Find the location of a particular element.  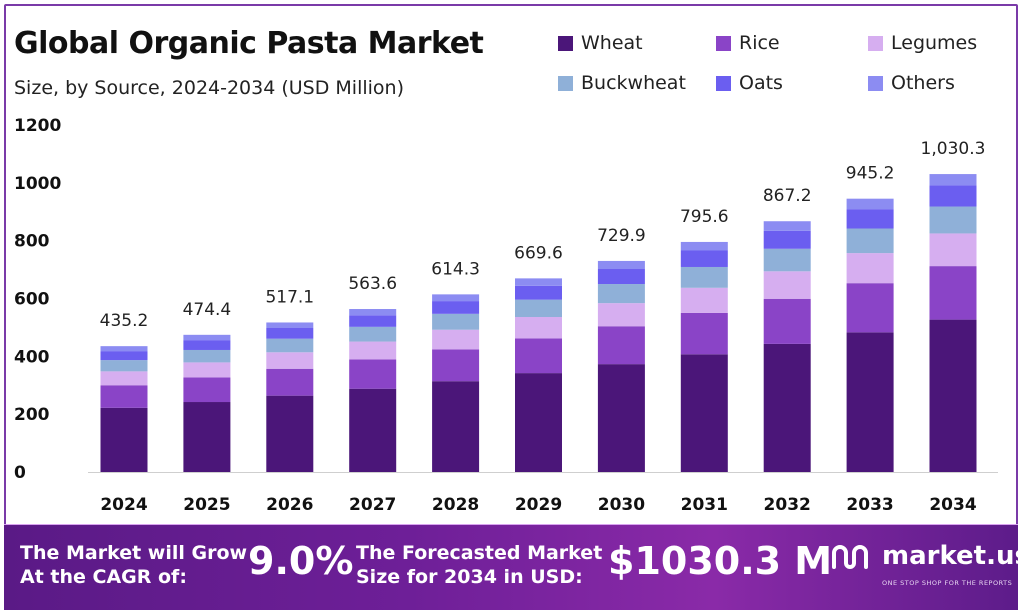

bar-total-label: 474.4 is located at coordinates (207, 310).